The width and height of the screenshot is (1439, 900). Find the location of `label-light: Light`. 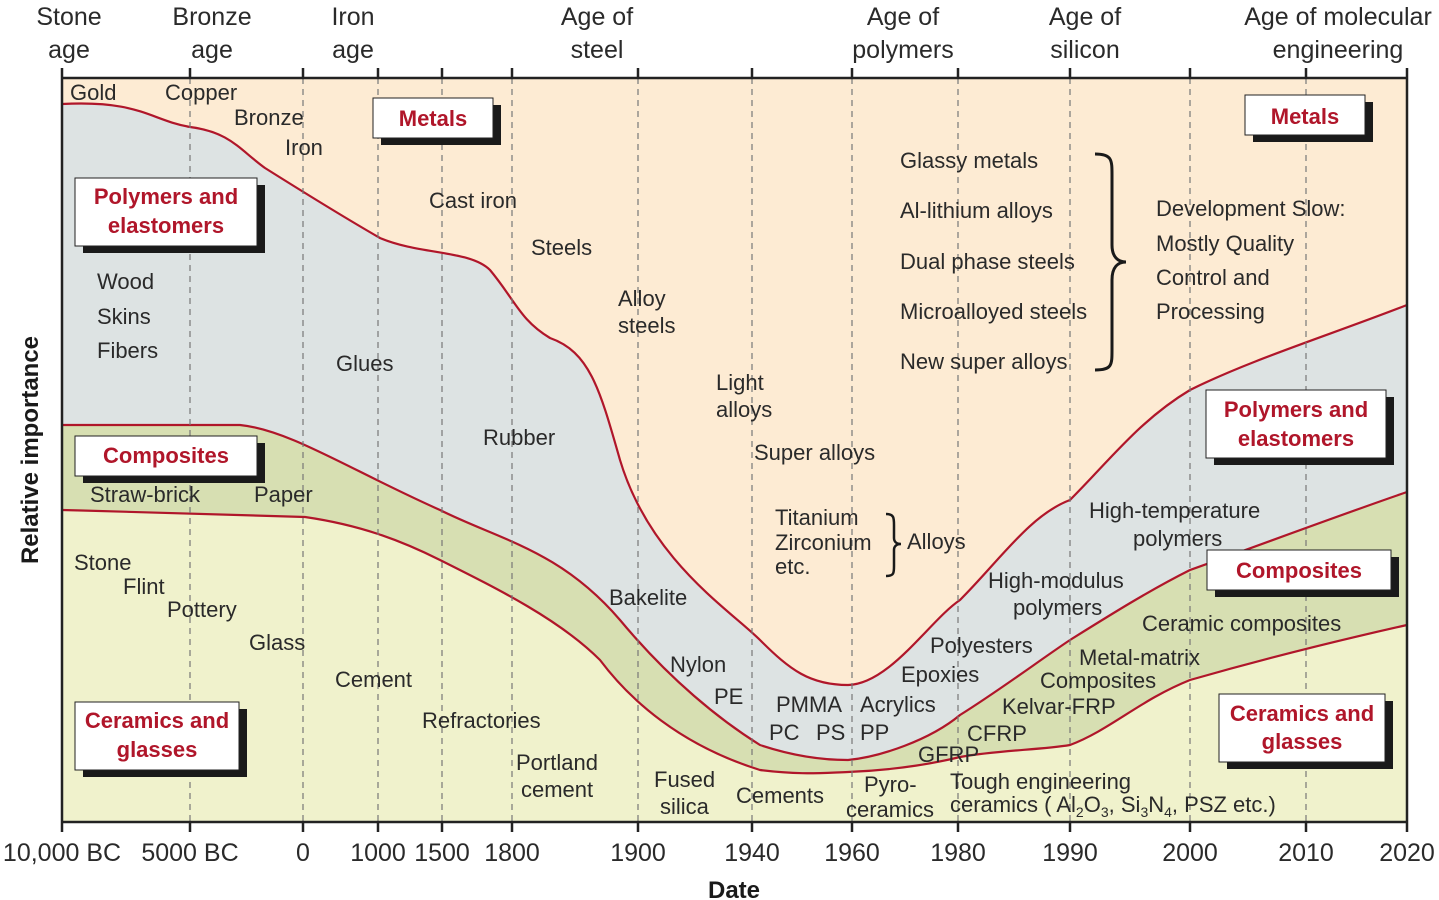

label-light: Light is located at coordinates (740, 382).